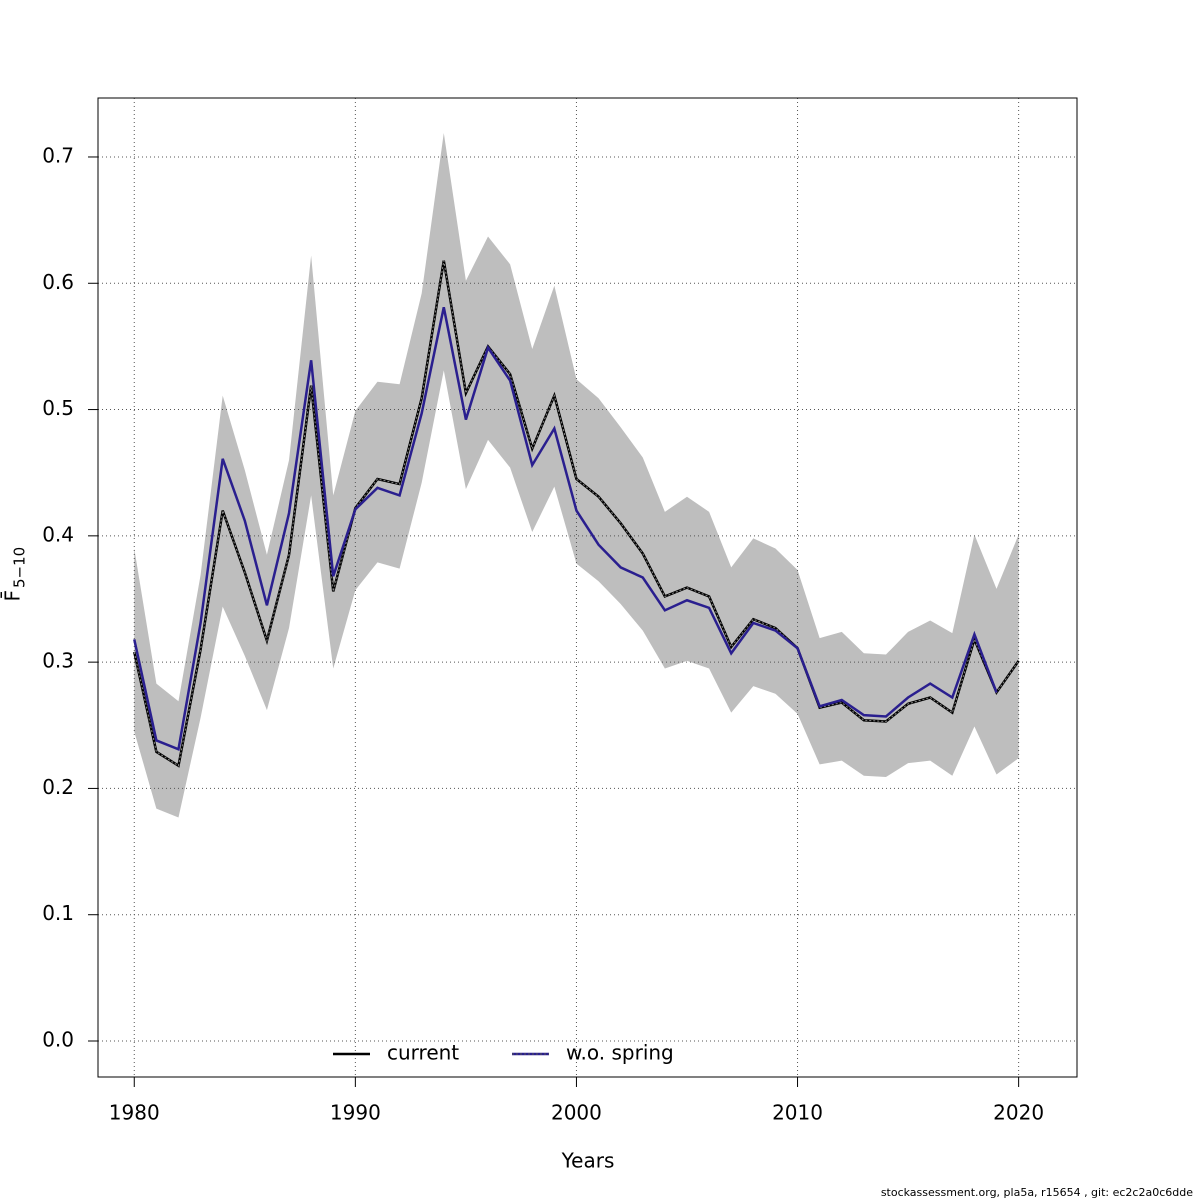 Image resolution: width=1200 pixels, height=1200 pixels. I want to click on legend-label: current, so click(423, 1053).